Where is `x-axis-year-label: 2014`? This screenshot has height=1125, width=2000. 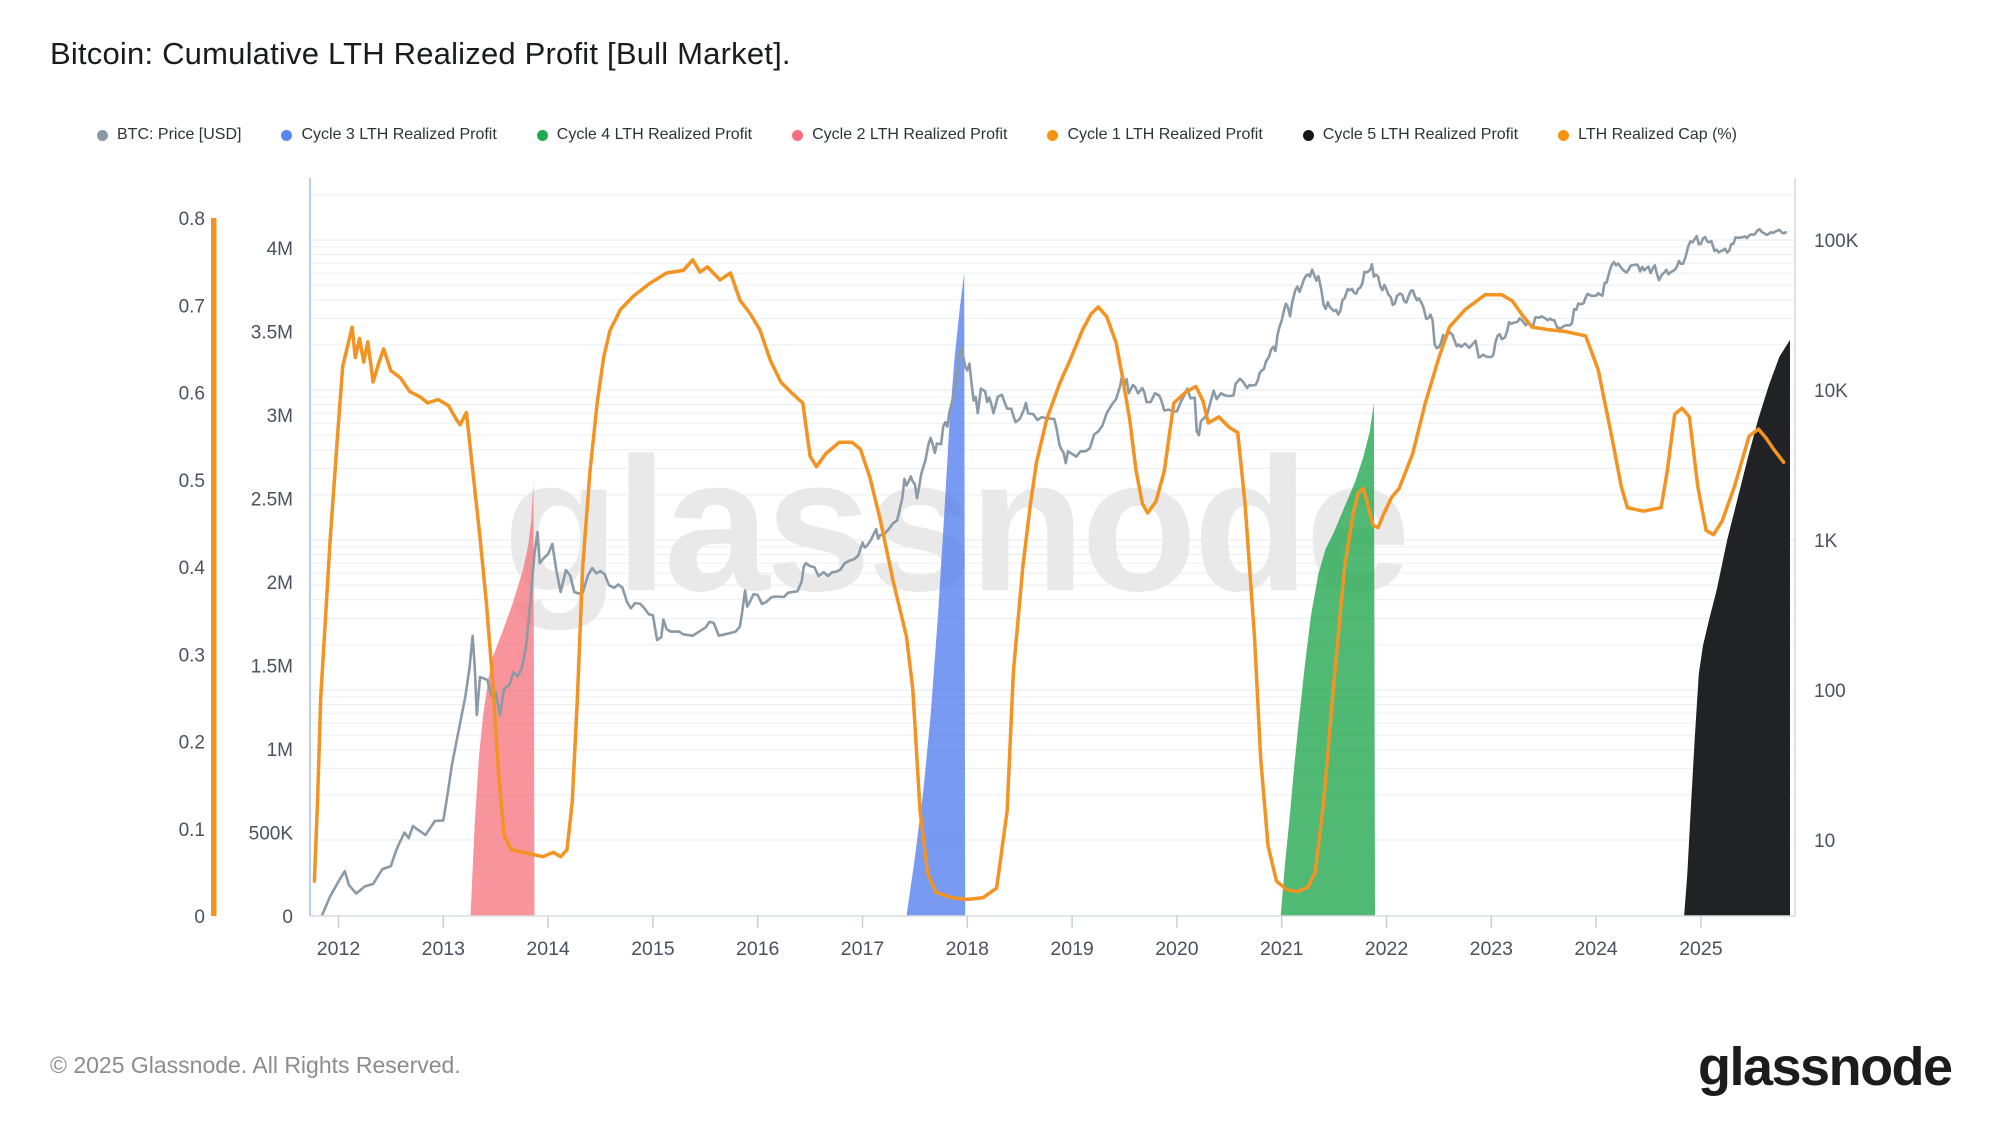
x-axis-year-label: 2014 is located at coordinates (548, 949).